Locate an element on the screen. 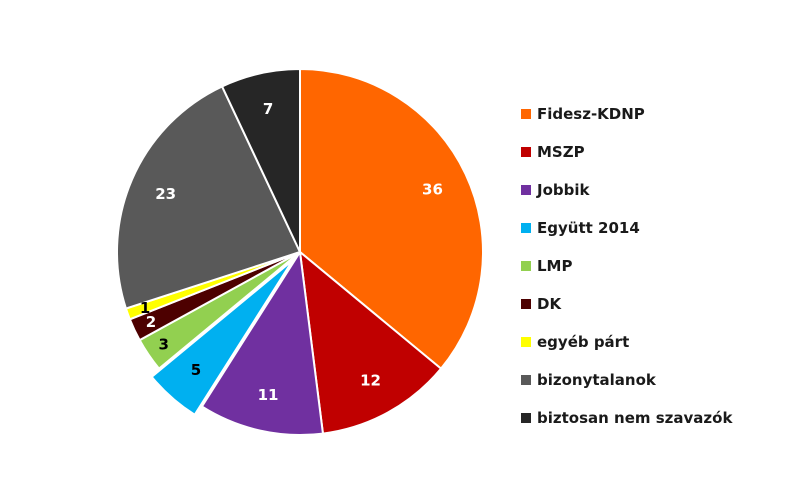  legend-item-bizonytalanok: bizonytalanok is located at coordinates (589, 380).